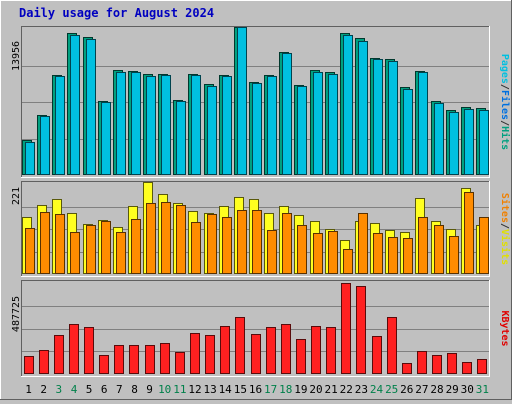 The height and width of the screenshot is (404, 512). What do you see at coordinates (16, 196) in the screenshot?
I see `y-max-label: 221` at bounding box center [16, 196].